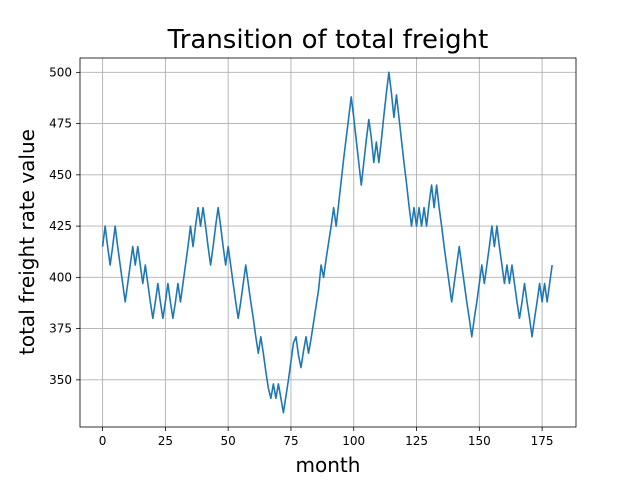 This screenshot has height=480, width=640. What do you see at coordinates (165, 441) in the screenshot?
I see `x-tick-label: 25` at bounding box center [165, 441].